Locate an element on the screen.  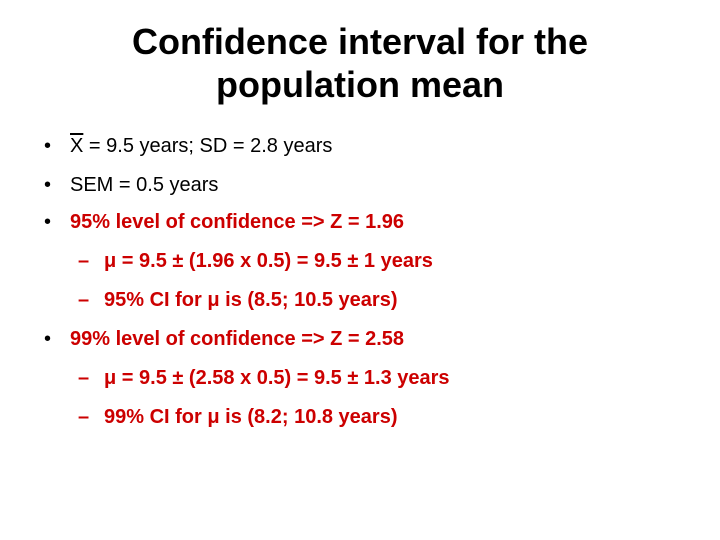
title-line-2: population mean is located at coordinates (360, 84).